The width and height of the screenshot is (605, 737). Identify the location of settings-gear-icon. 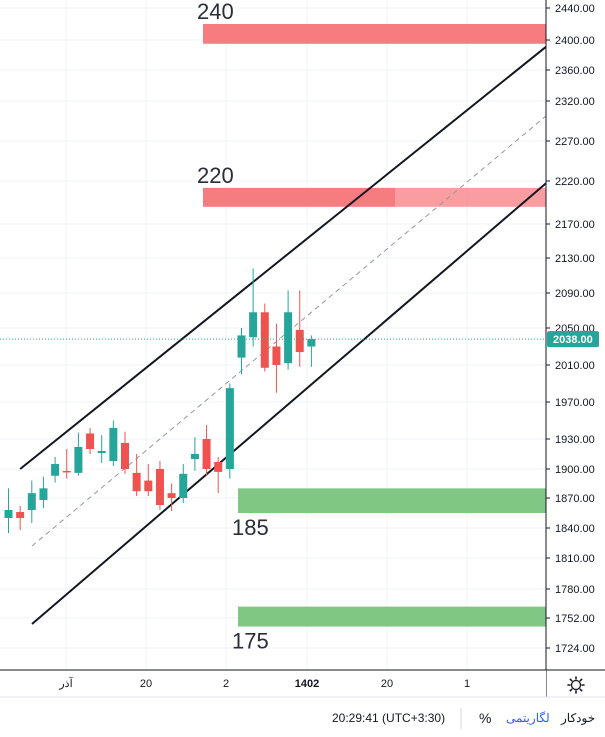
(576, 685).